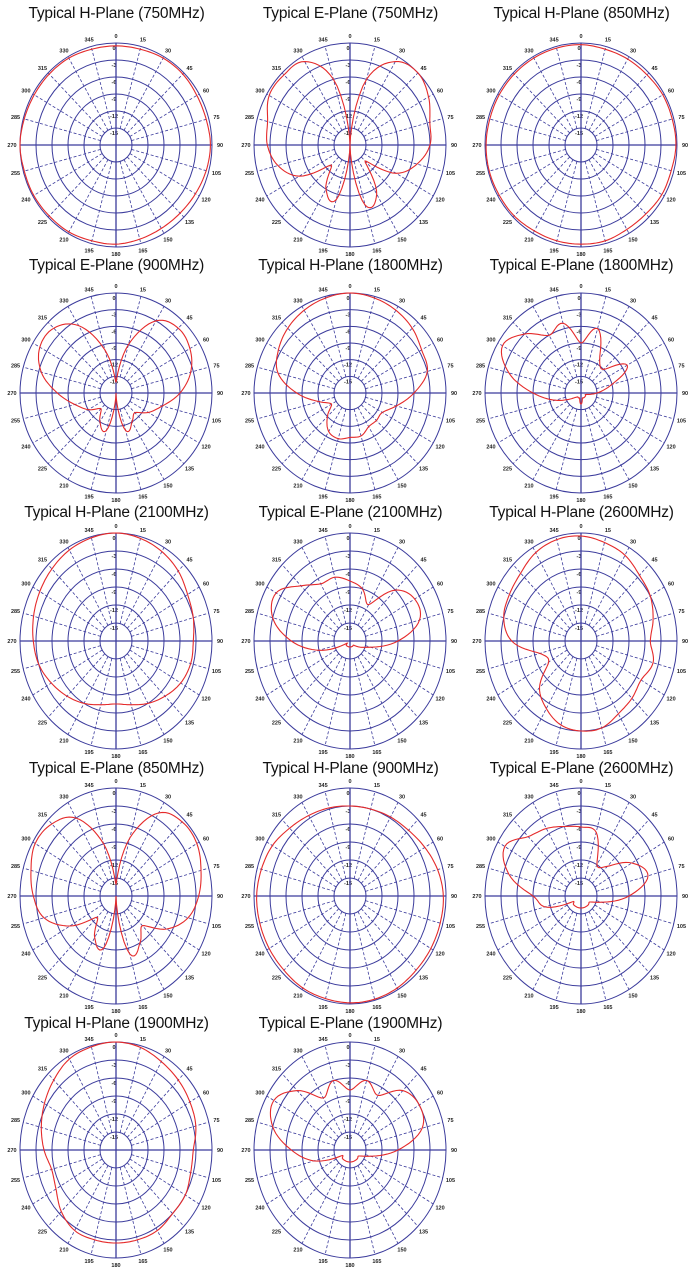  Describe the element at coordinates (350, 13) in the screenshot. I see `chart-title: Typical E-Plane (750MHz)` at that location.